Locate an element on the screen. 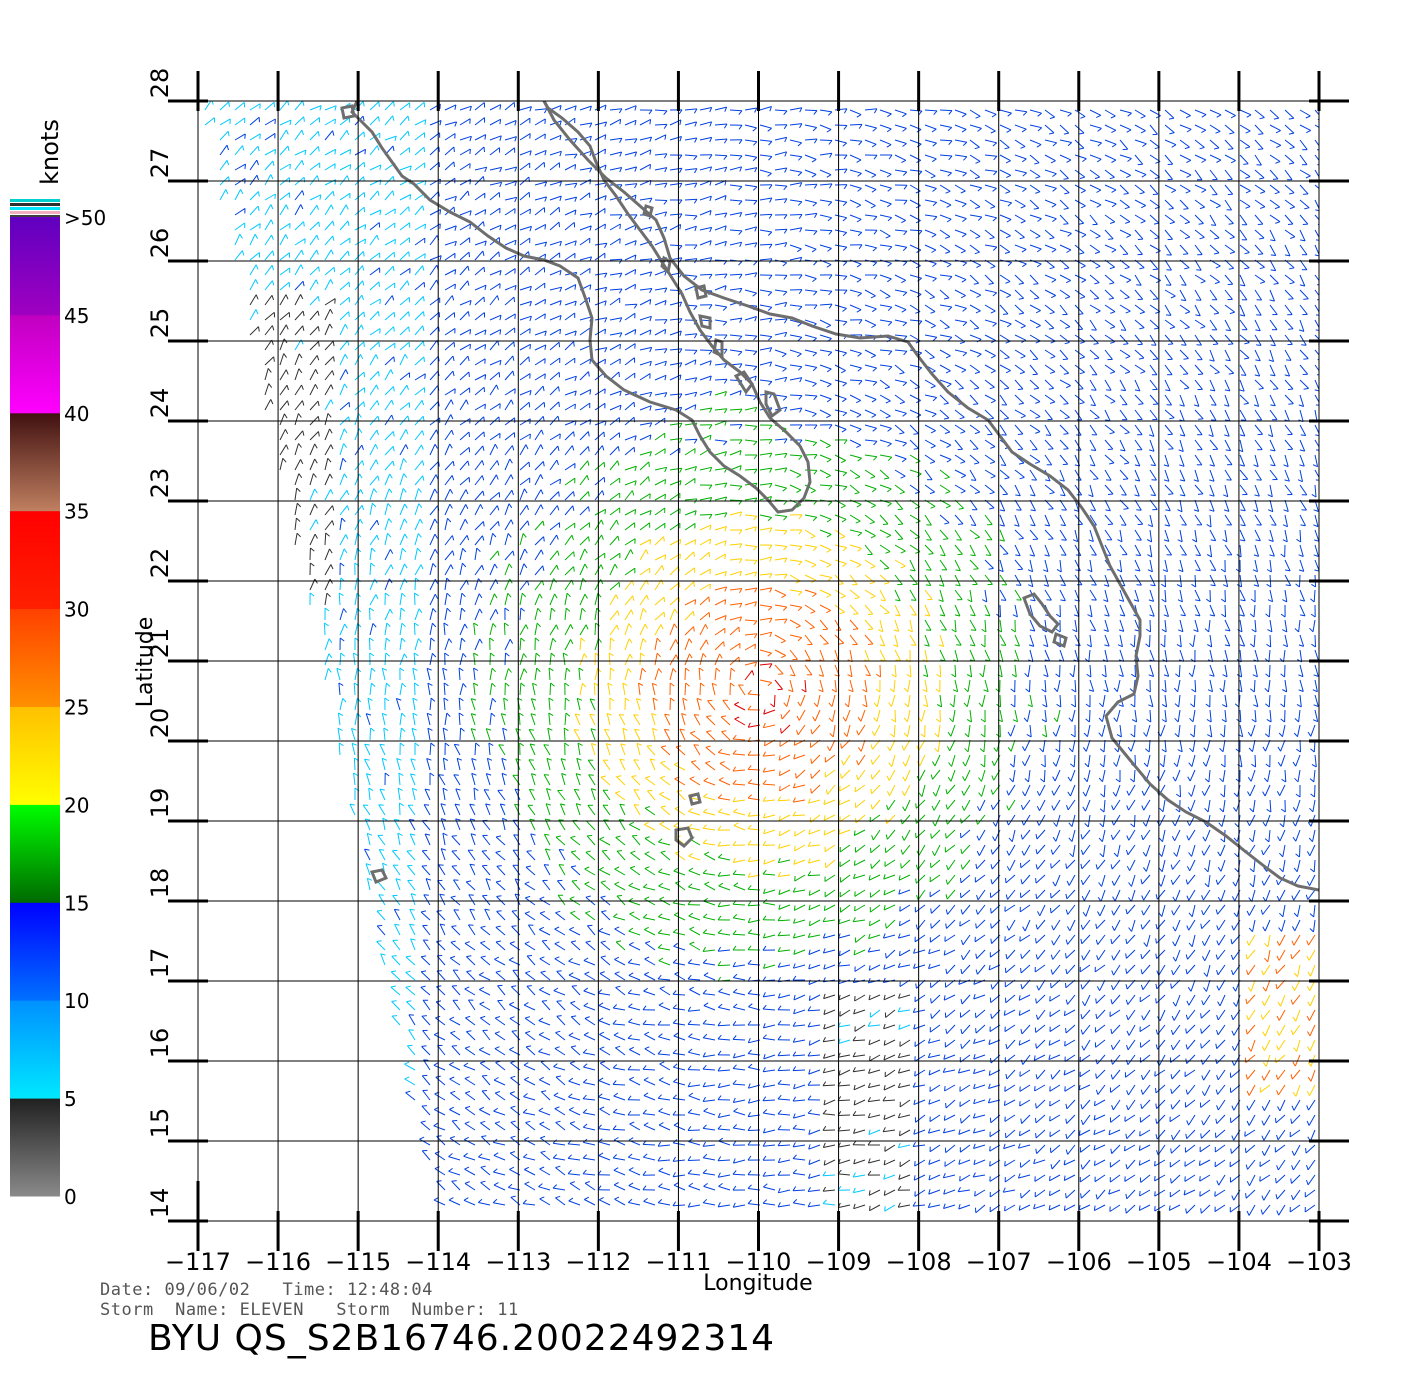 Image resolution: width=1420 pixels, height=1400 pixels. colorbar-label: 35 is located at coordinates (76, 512).